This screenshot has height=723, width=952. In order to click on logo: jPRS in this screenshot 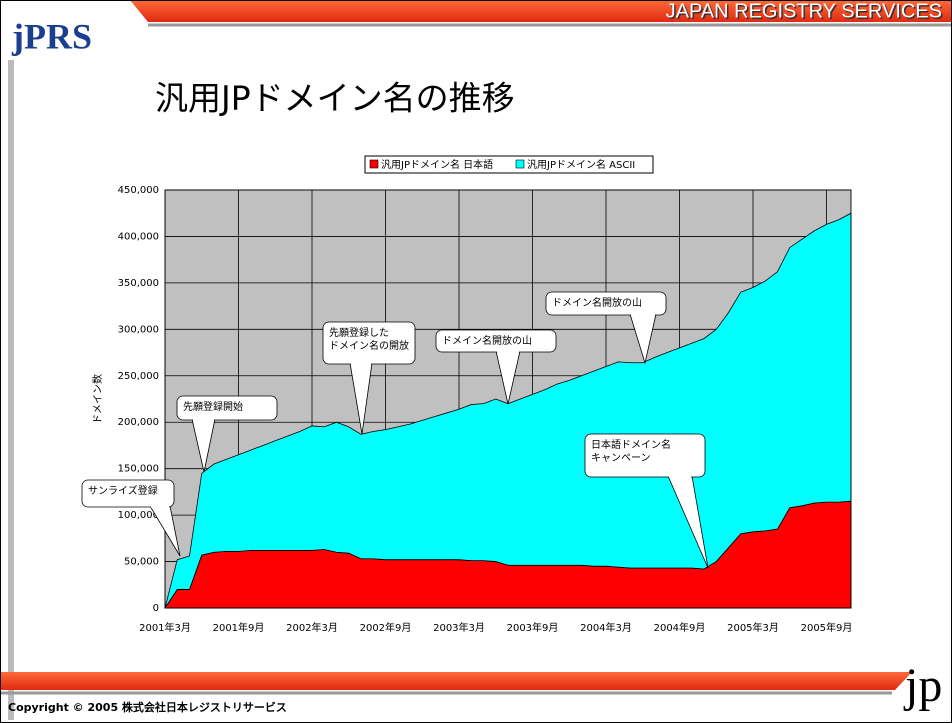, I will do `click(51, 36)`.